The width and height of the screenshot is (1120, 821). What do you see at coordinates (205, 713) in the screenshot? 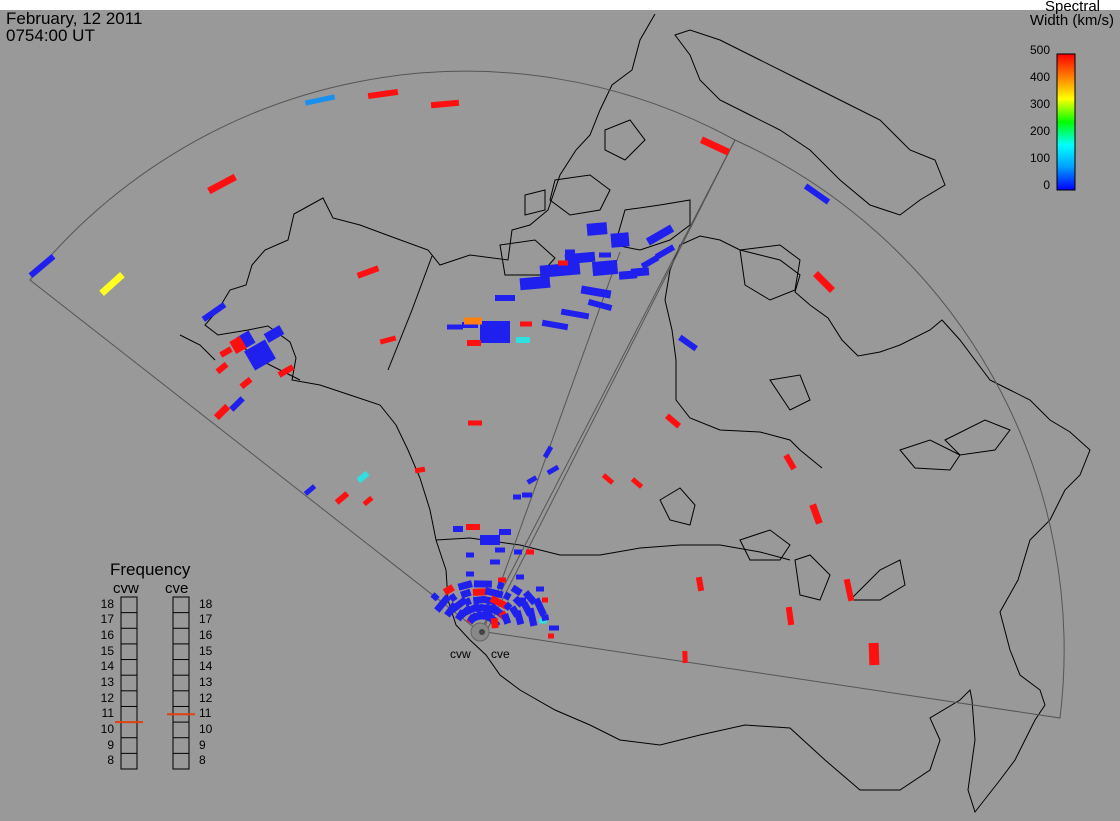
I see `frequency-tick-cve: 11` at bounding box center [205, 713].